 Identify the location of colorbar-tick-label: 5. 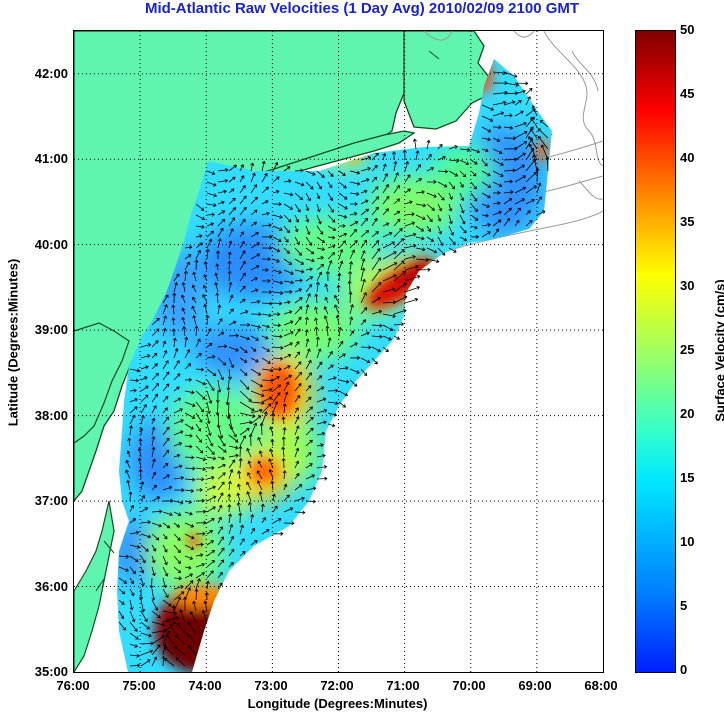
(684, 605).